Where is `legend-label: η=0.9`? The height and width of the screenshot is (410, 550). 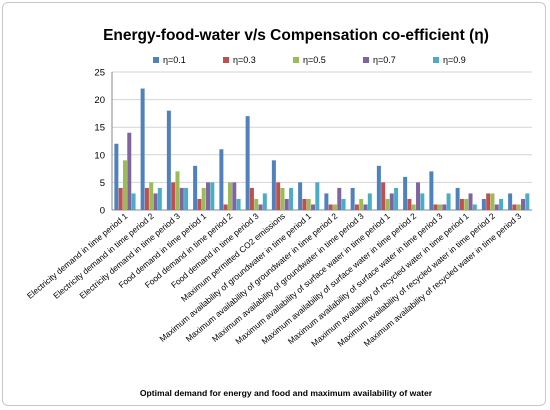
legend-label: η=0.9 is located at coordinates (454, 60).